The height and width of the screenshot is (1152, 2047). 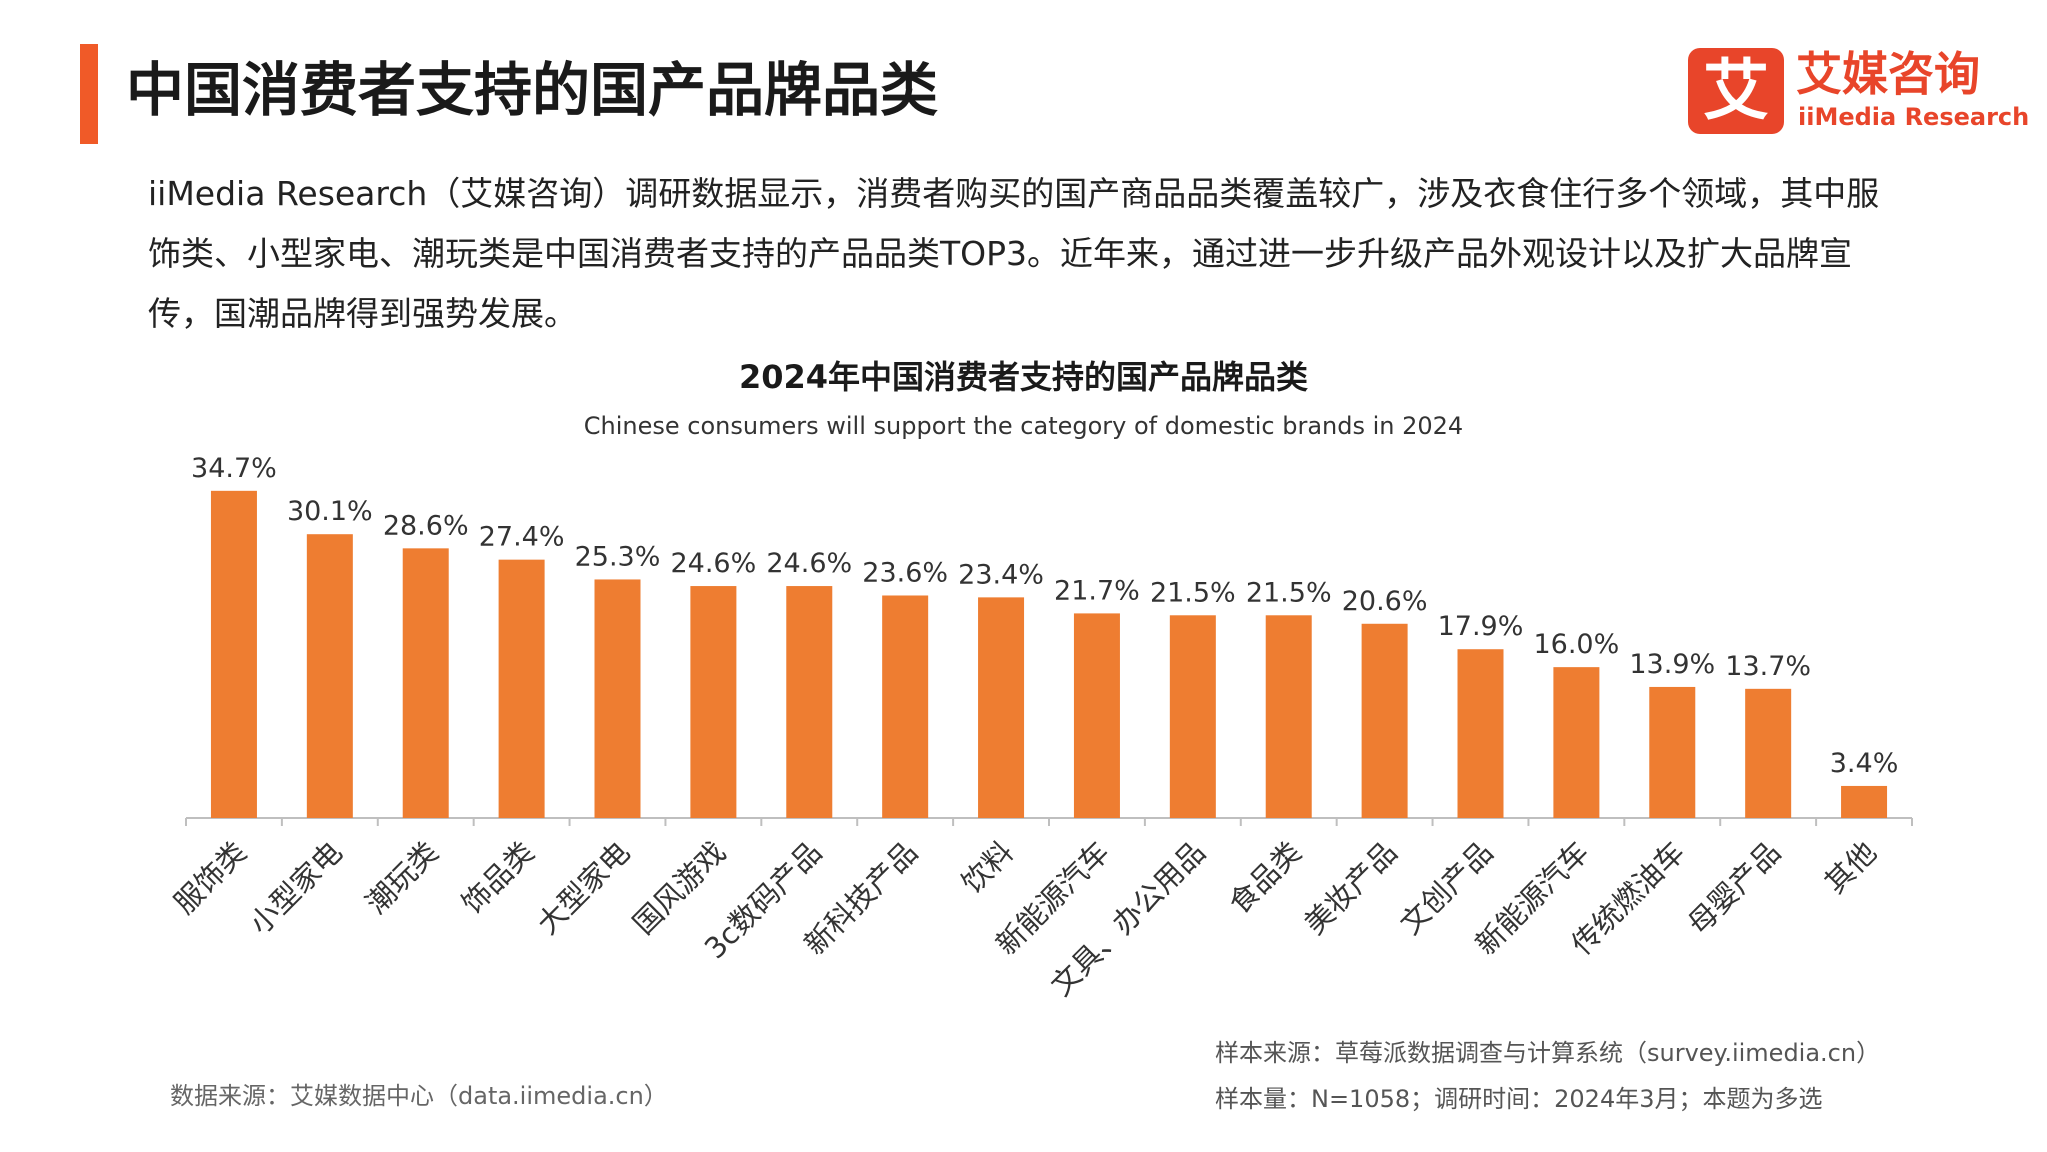 What do you see at coordinates (1850, 867) in the screenshot?
I see `category-label: 其他` at bounding box center [1850, 867].